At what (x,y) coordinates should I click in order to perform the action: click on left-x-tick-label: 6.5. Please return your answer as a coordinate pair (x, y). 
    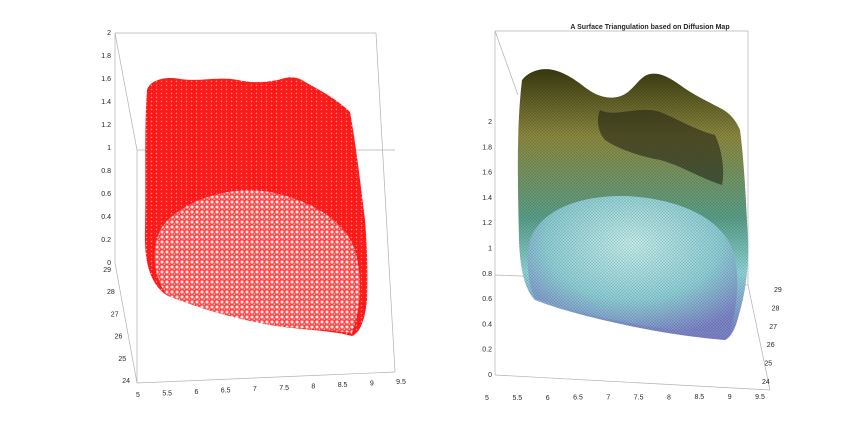
    Looking at the image, I should click on (226, 391).